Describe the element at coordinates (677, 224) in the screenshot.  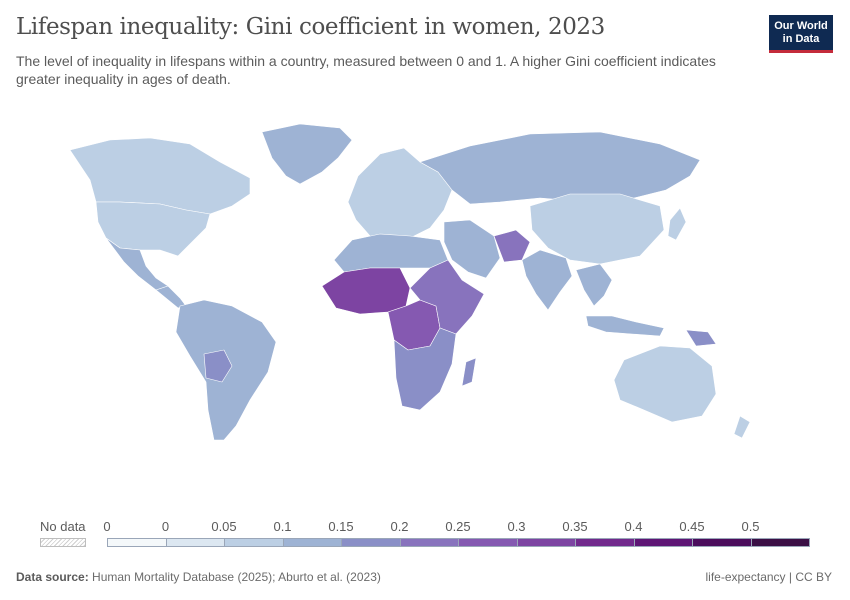
I see `region-japan` at that location.